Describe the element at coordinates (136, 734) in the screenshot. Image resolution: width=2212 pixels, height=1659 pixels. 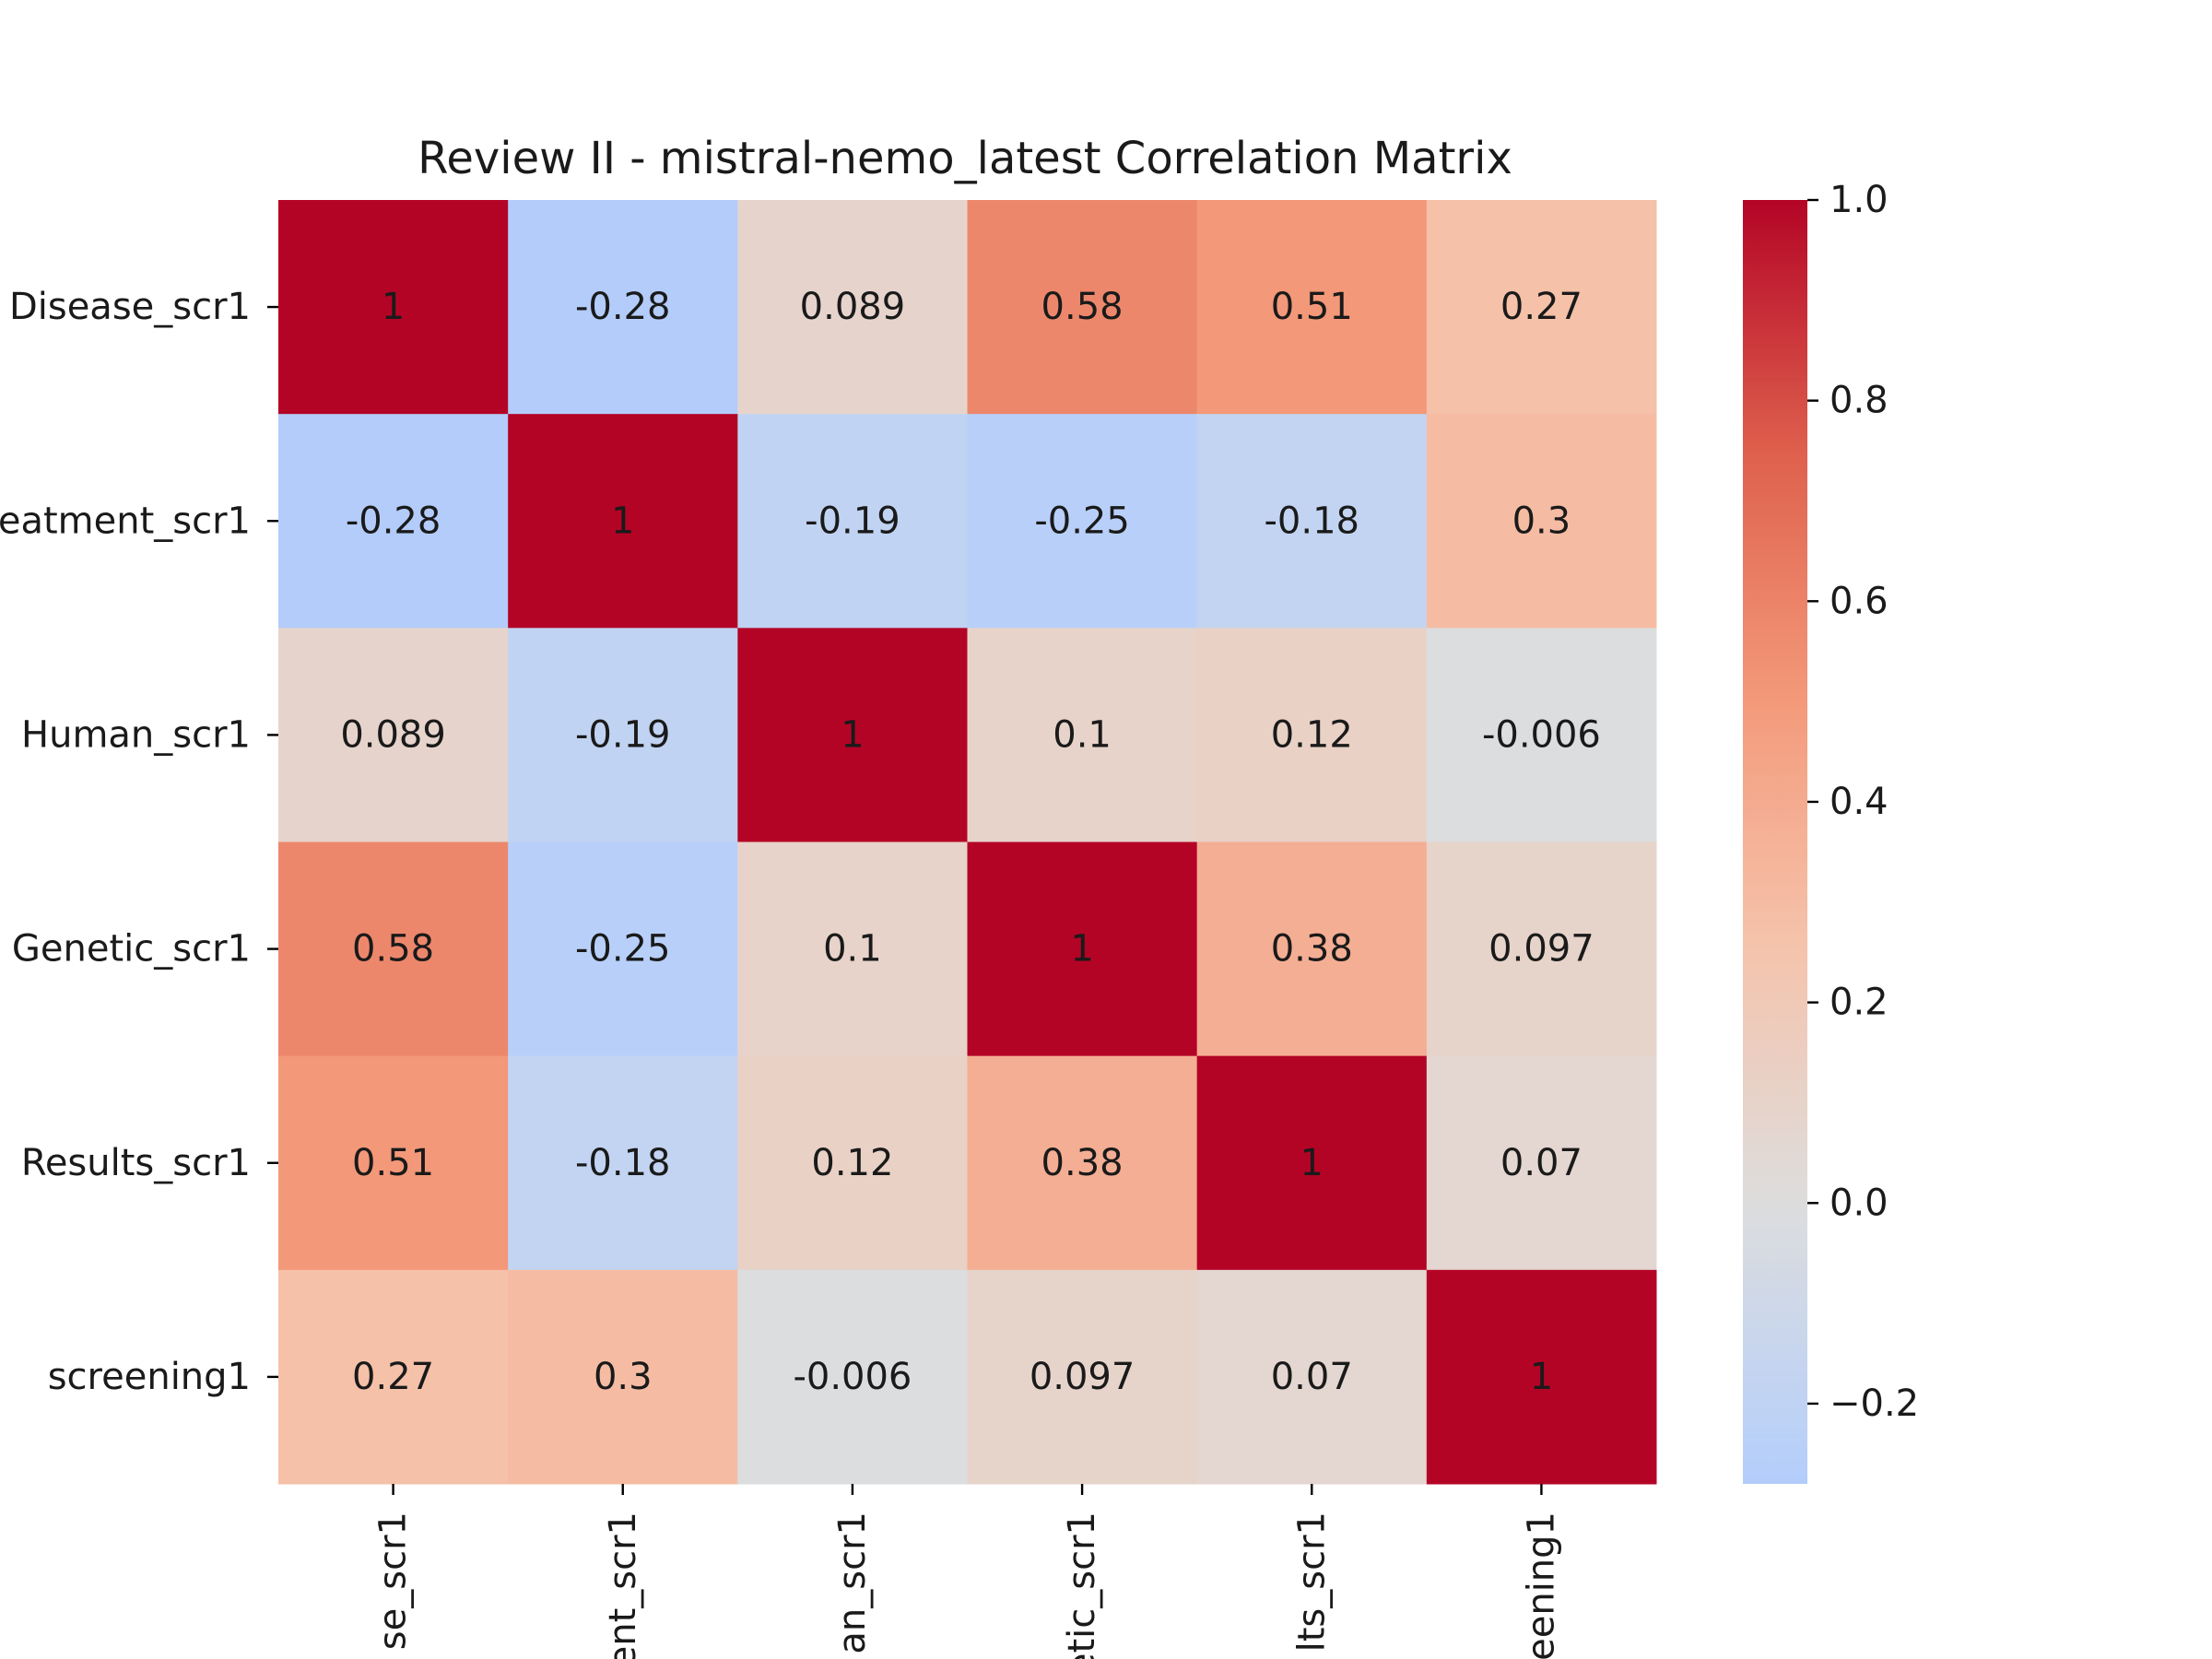
I see `row-tick-label: Human_scr1` at that location.